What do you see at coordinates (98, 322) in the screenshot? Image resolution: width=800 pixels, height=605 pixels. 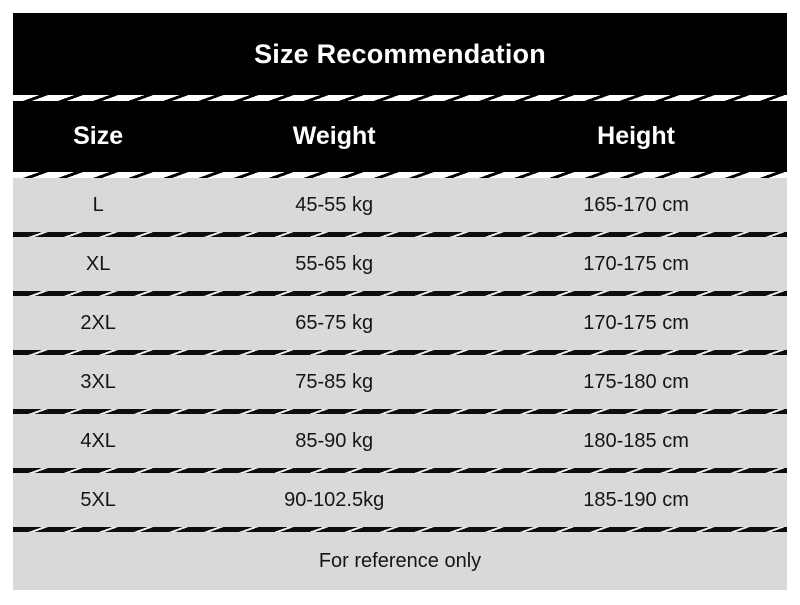 I see `size-cell: 2XL` at bounding box center [98, 322].